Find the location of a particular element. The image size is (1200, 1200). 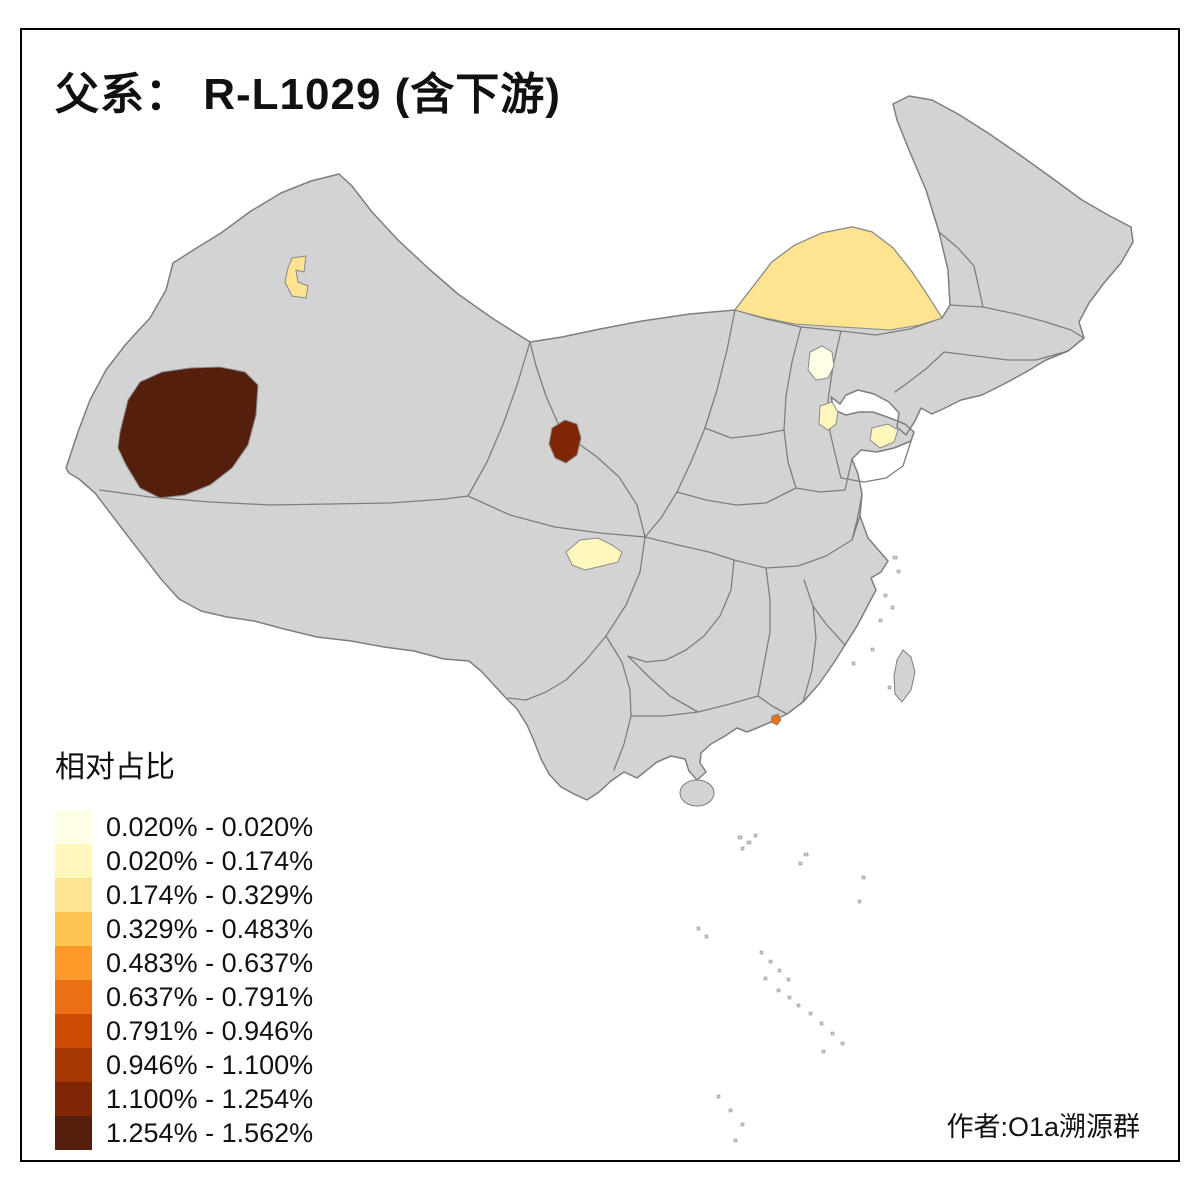

legend-label: 0.791% - 0.946% is located at coordinates (210, 1030).